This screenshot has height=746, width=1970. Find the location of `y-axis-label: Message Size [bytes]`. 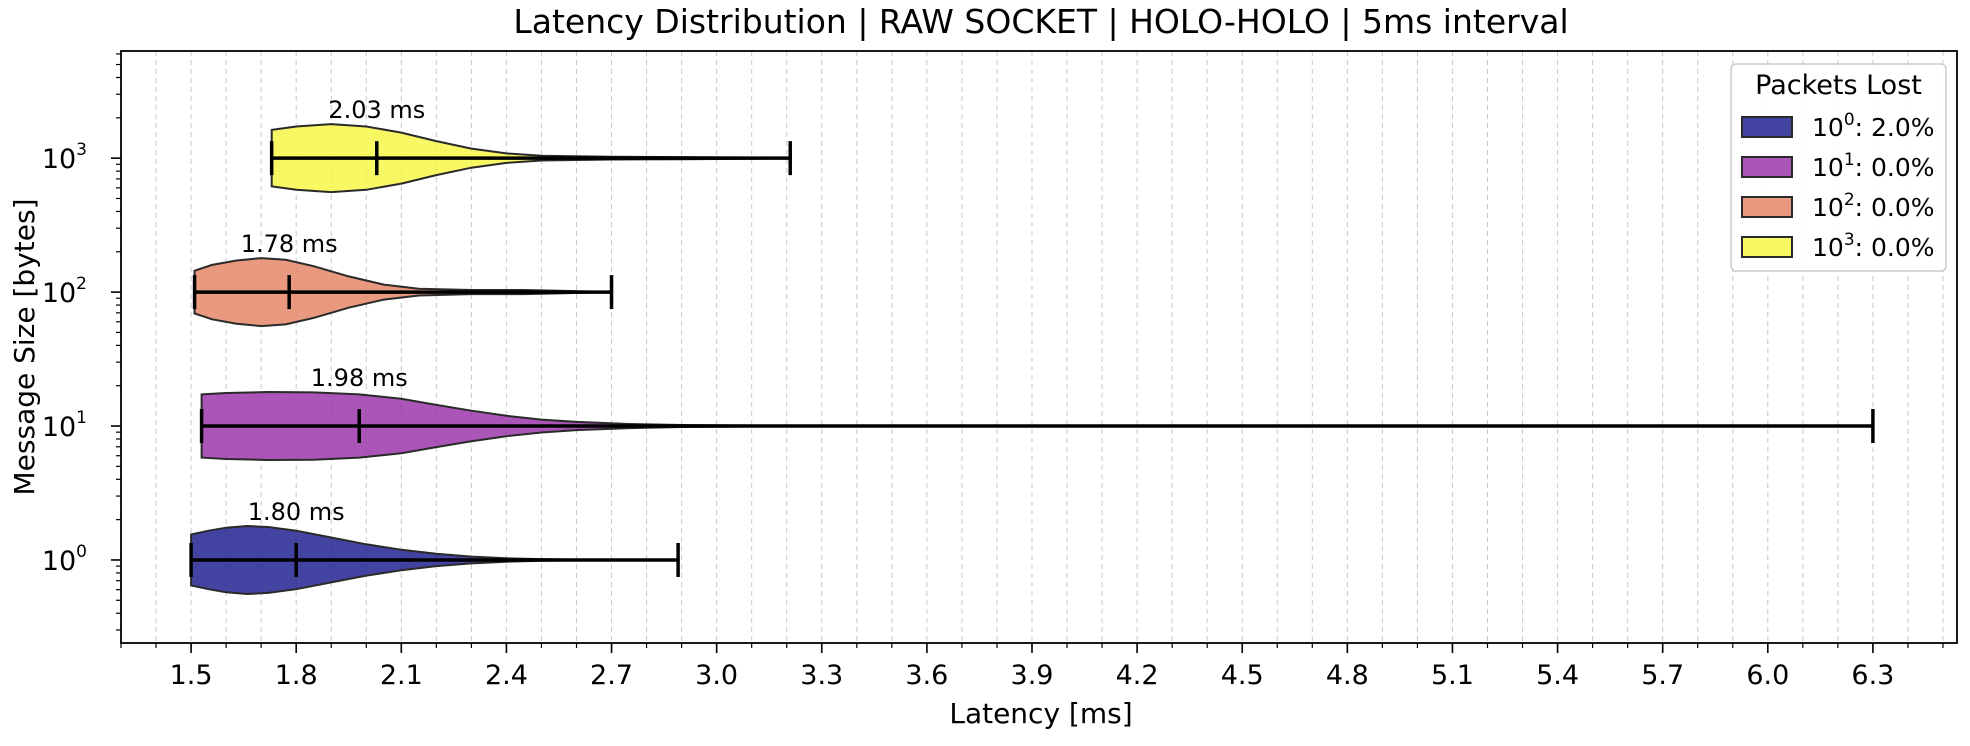

y-axis-label: Message Size [bytes] is located at coordinates (24, 347).